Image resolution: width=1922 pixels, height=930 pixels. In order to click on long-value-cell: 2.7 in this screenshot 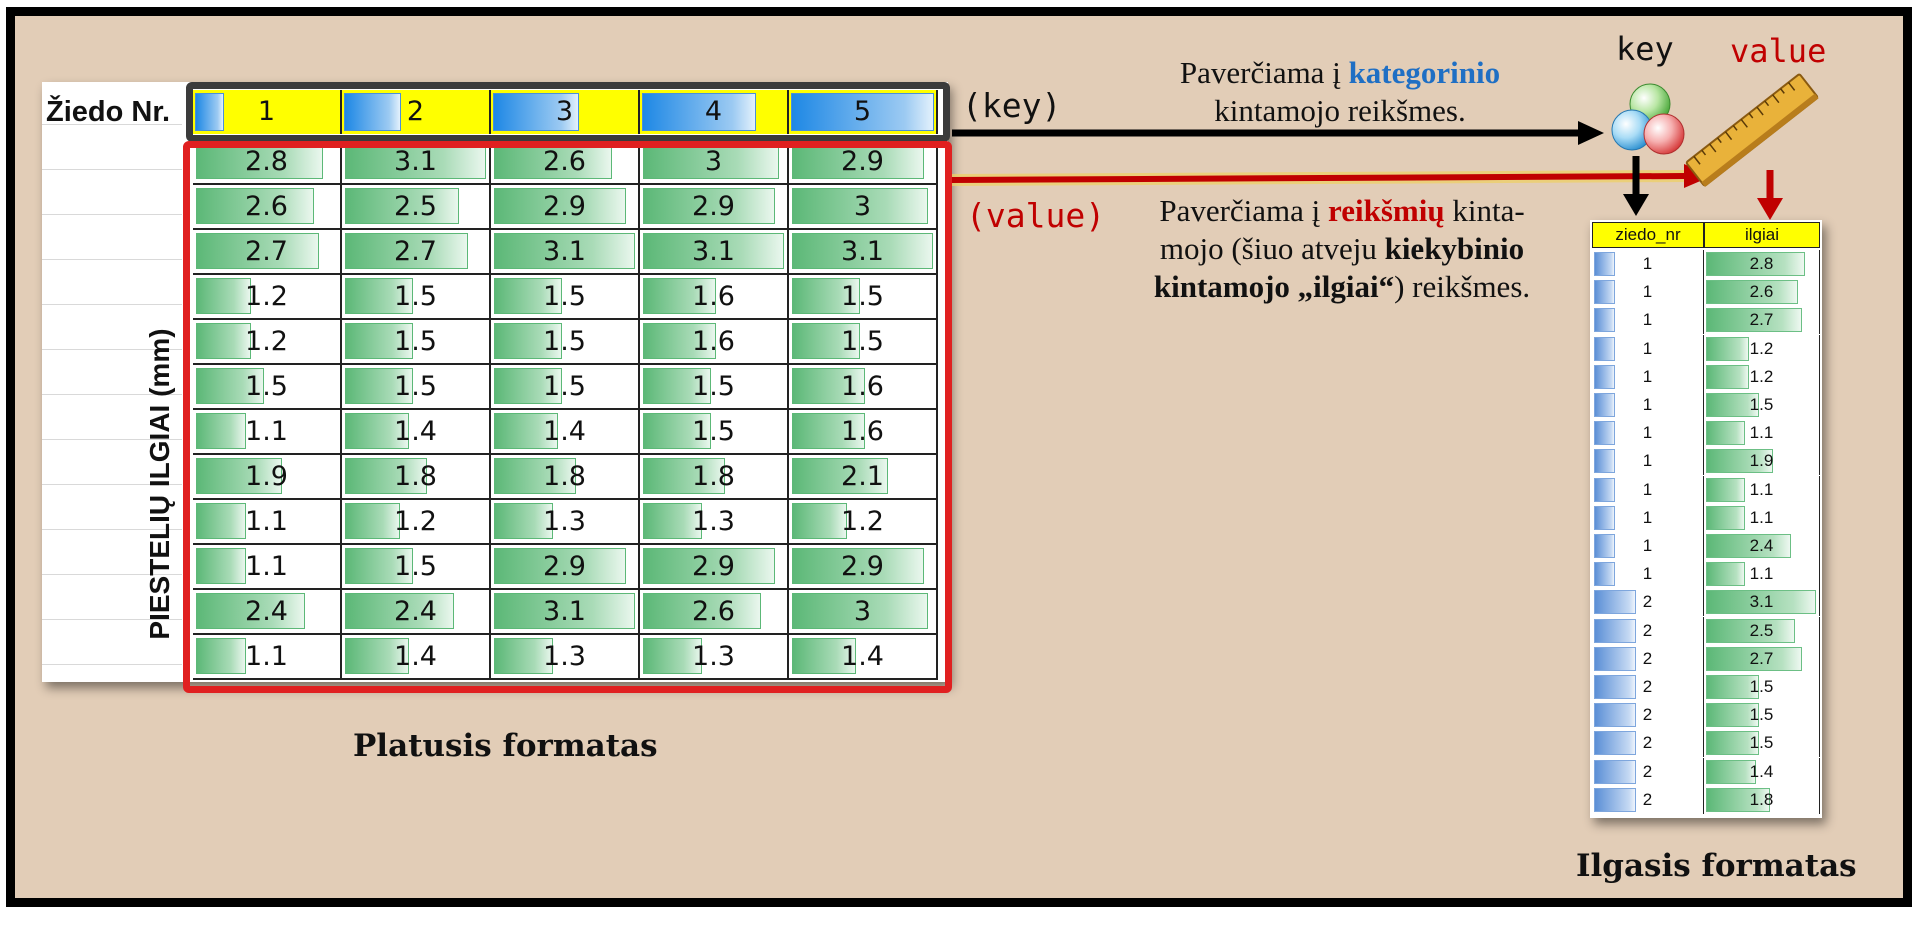, I will do `click(1762, 658)`.